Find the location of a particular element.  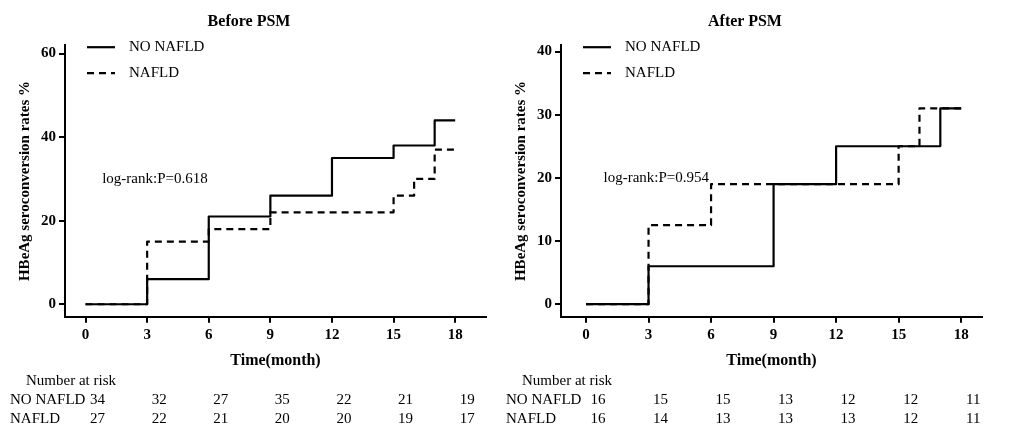

text: 14 is located at coordinates (661, 417).